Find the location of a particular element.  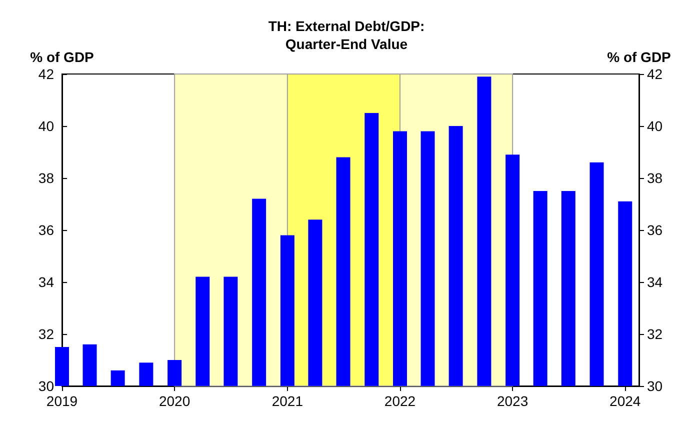

y2-tick-label: 30 is located at coordinates (655, 386).